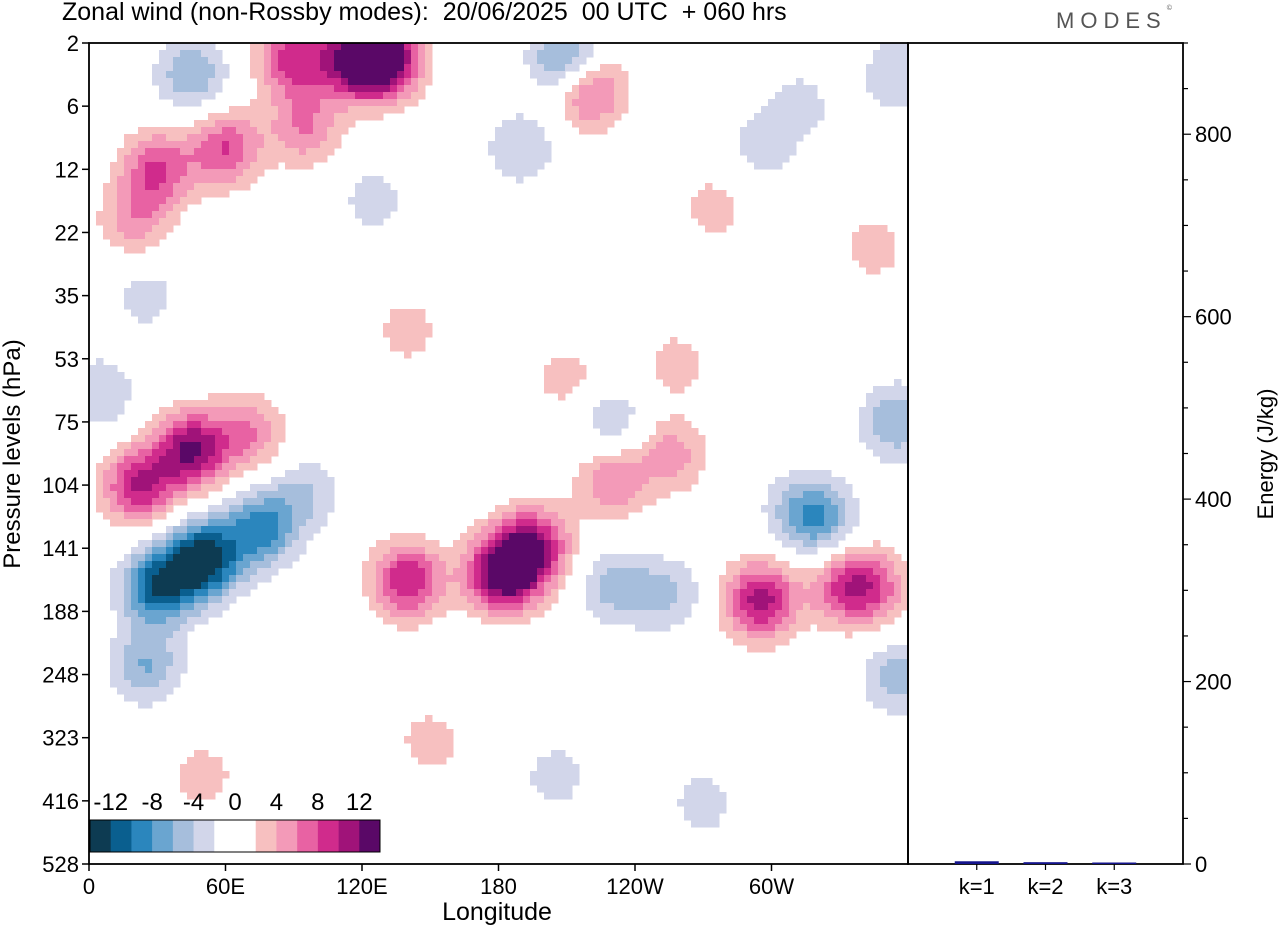  Describe the element at coordinates (1265, 454) in the screenshot. I see `energy-axis-label: Energy (J/kg)` at that location.